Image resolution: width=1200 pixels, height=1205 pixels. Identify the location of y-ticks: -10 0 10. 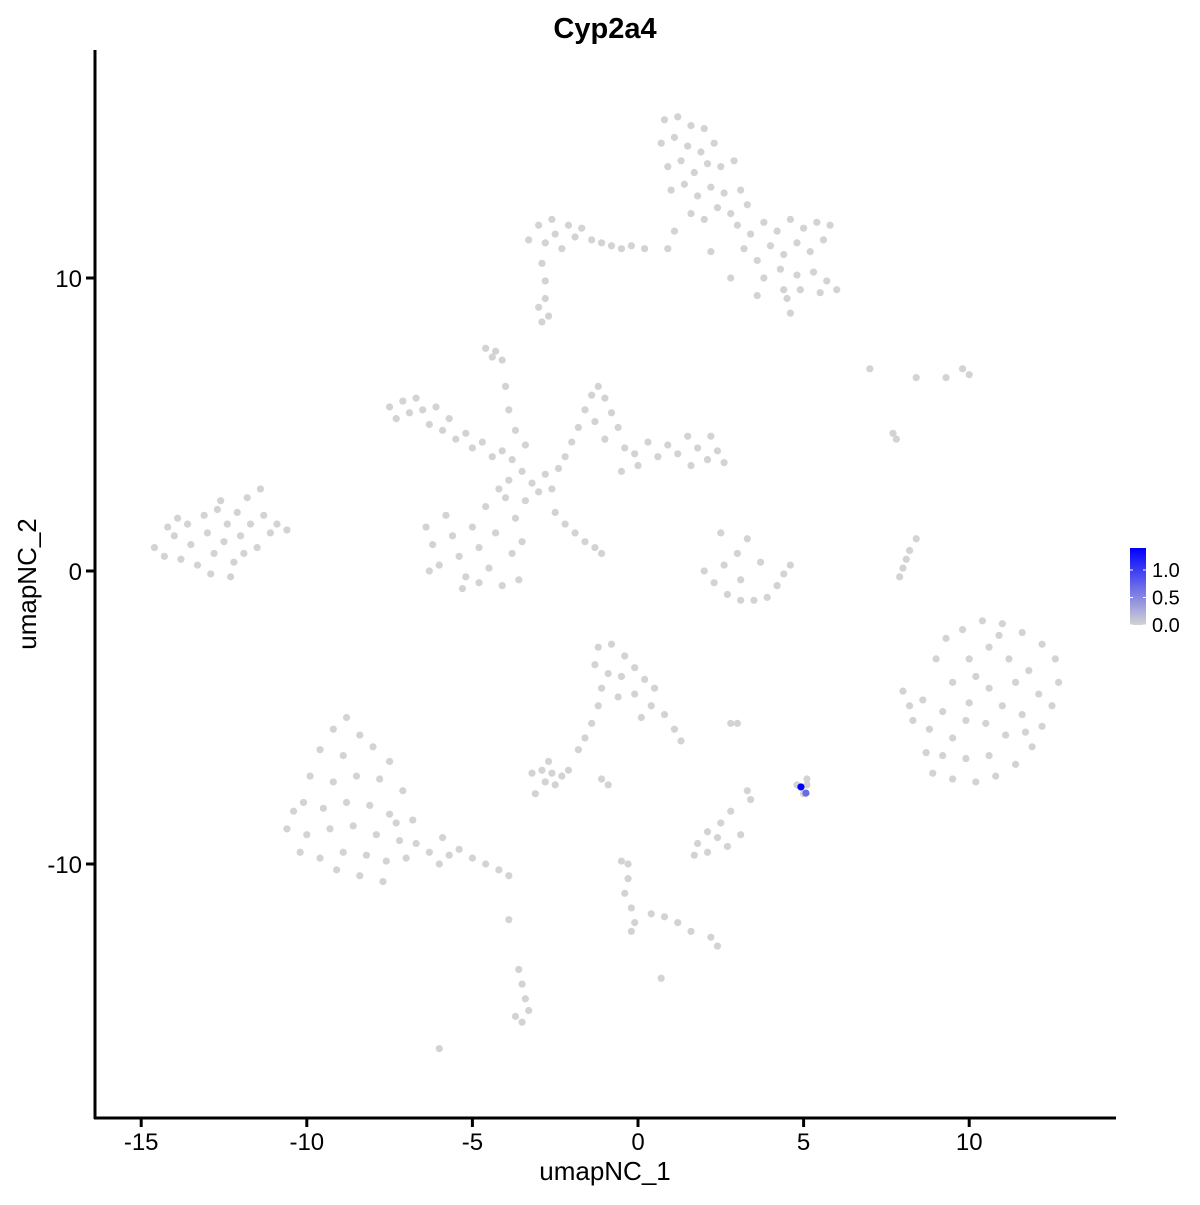
(70, 572).